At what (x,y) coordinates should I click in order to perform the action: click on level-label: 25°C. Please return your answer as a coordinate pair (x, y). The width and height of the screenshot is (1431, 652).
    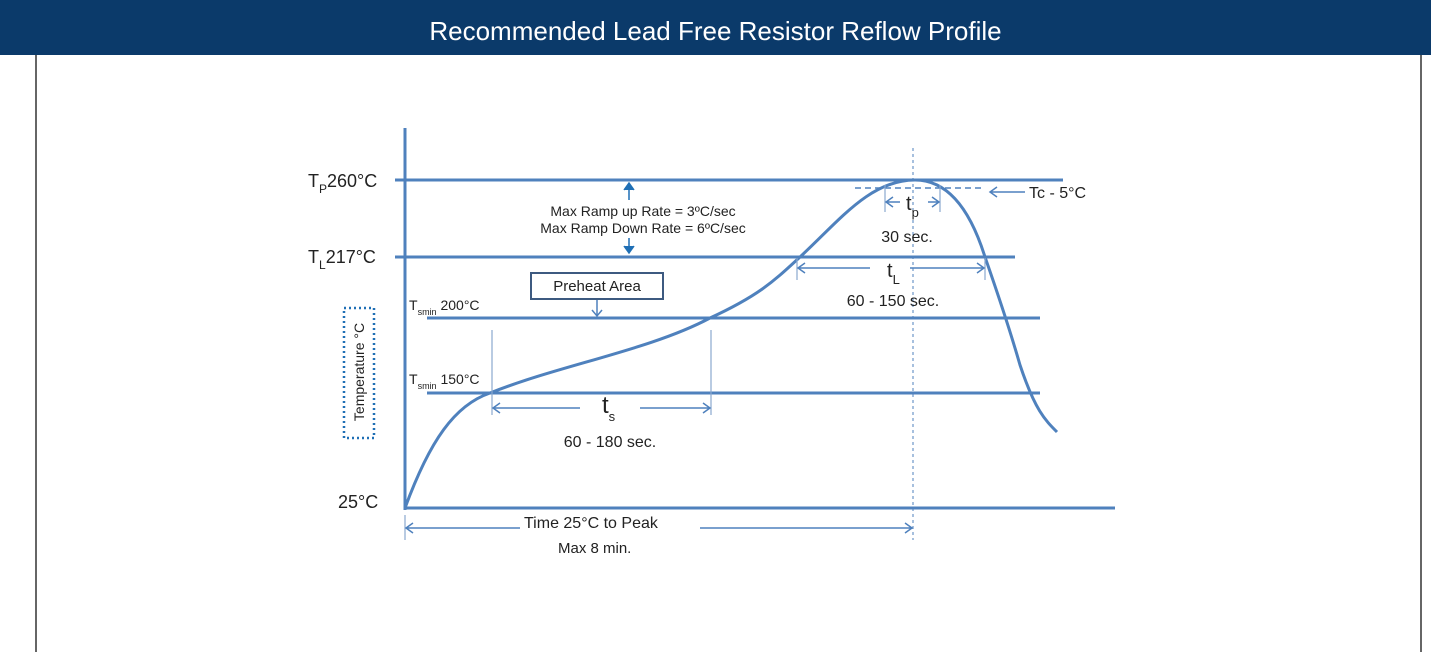
    Looking at the image, I should click on (358, 502).